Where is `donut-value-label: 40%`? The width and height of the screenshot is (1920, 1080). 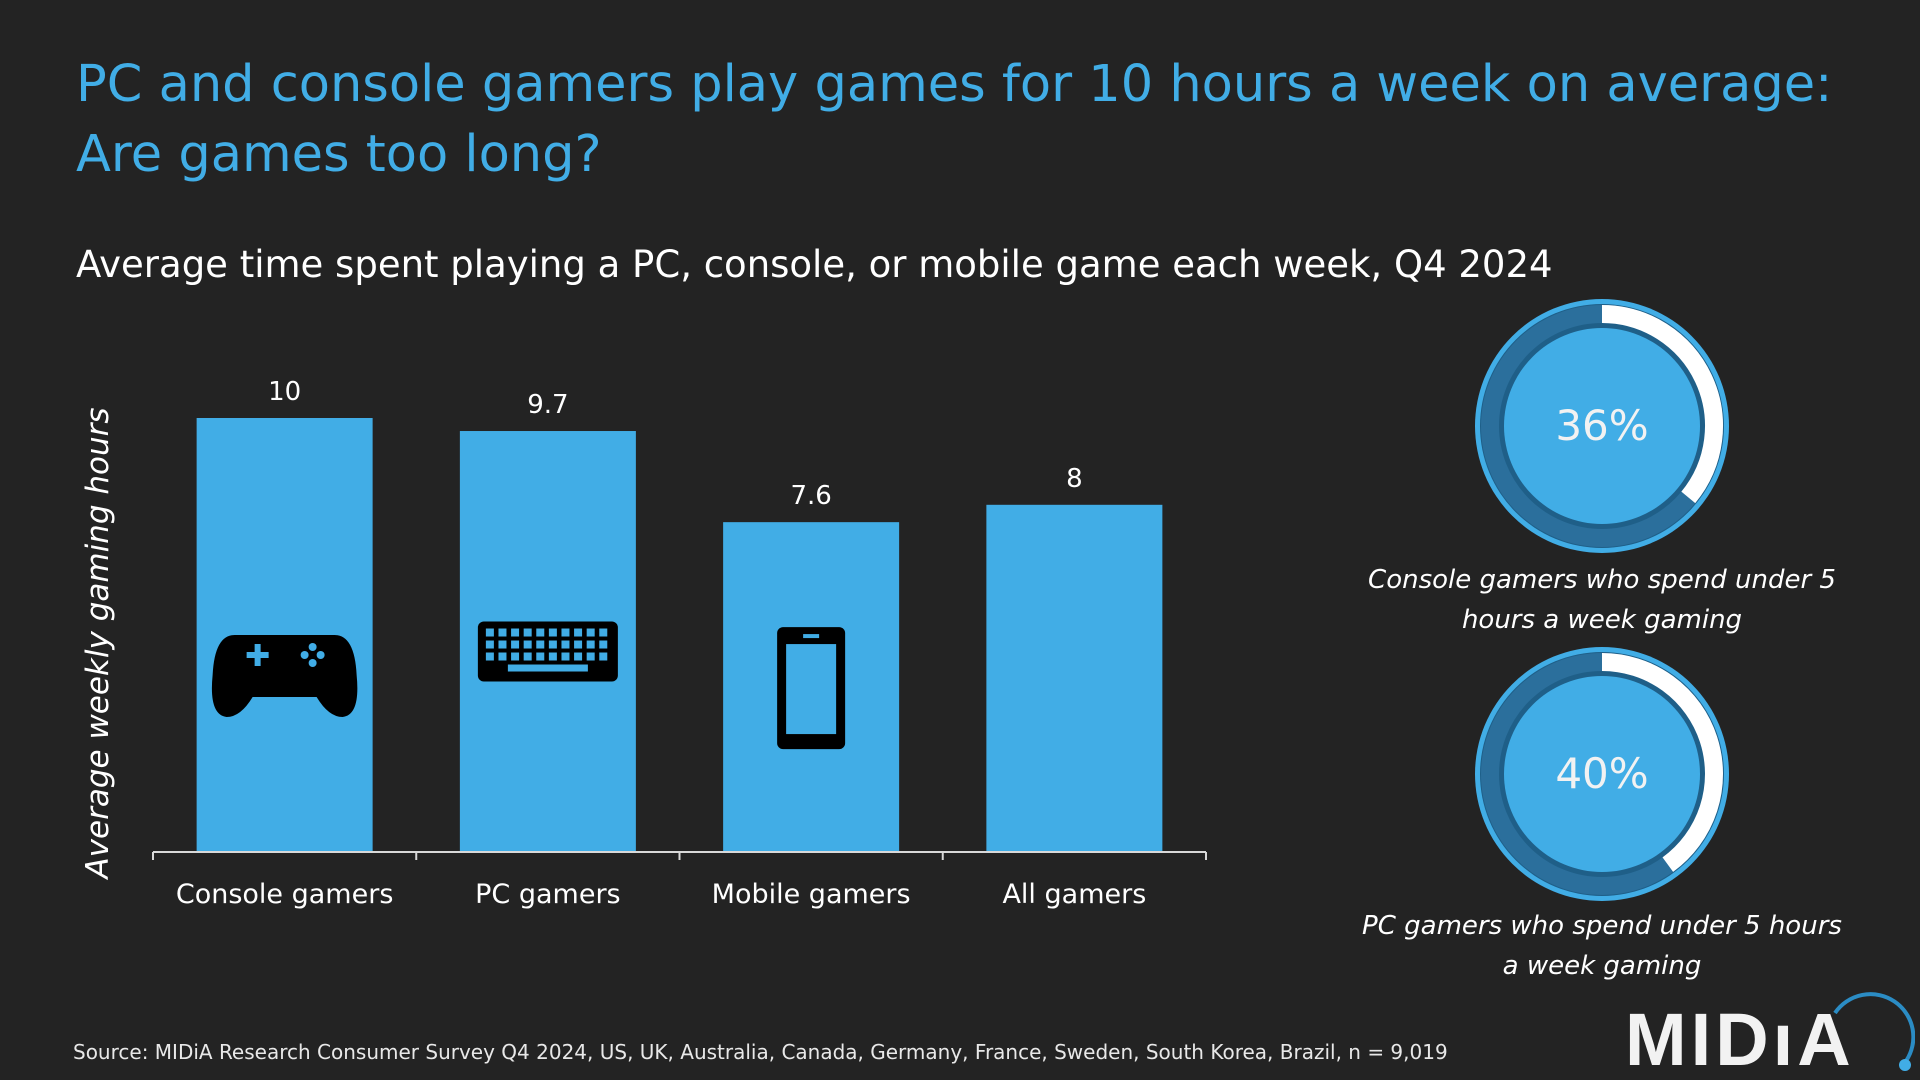 donut-value-label: 40% is located at coordinates (1601, 773).